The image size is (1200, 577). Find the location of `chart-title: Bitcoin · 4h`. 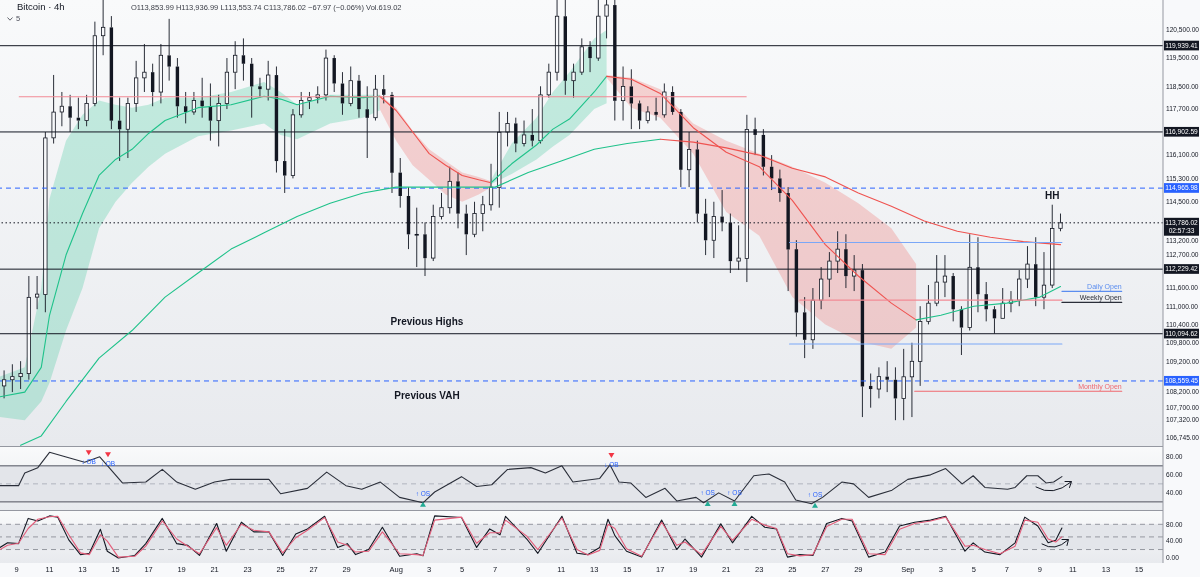

chart-title: Bitcoin · 4h is located at coordinates (41, 6).